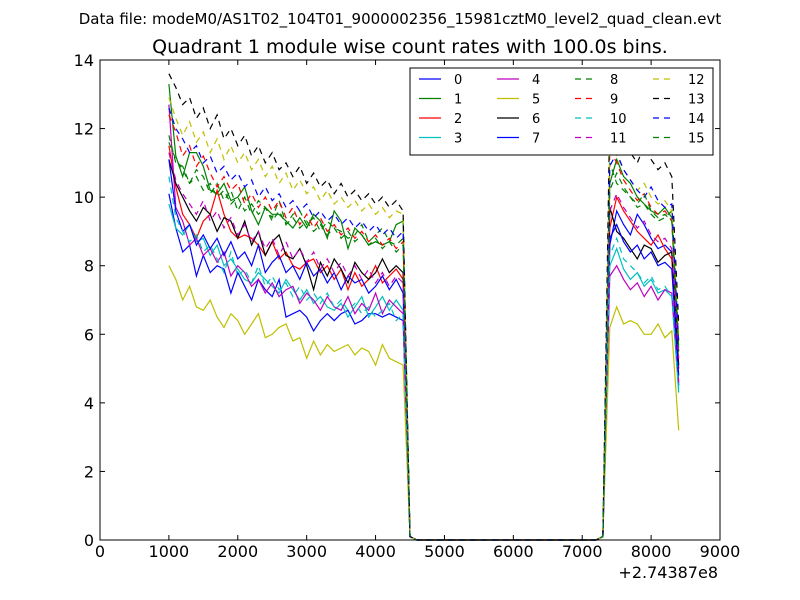 This screenshot has width=800, height=600. I want to click on legend-label-15: 15, so click(696, 139).